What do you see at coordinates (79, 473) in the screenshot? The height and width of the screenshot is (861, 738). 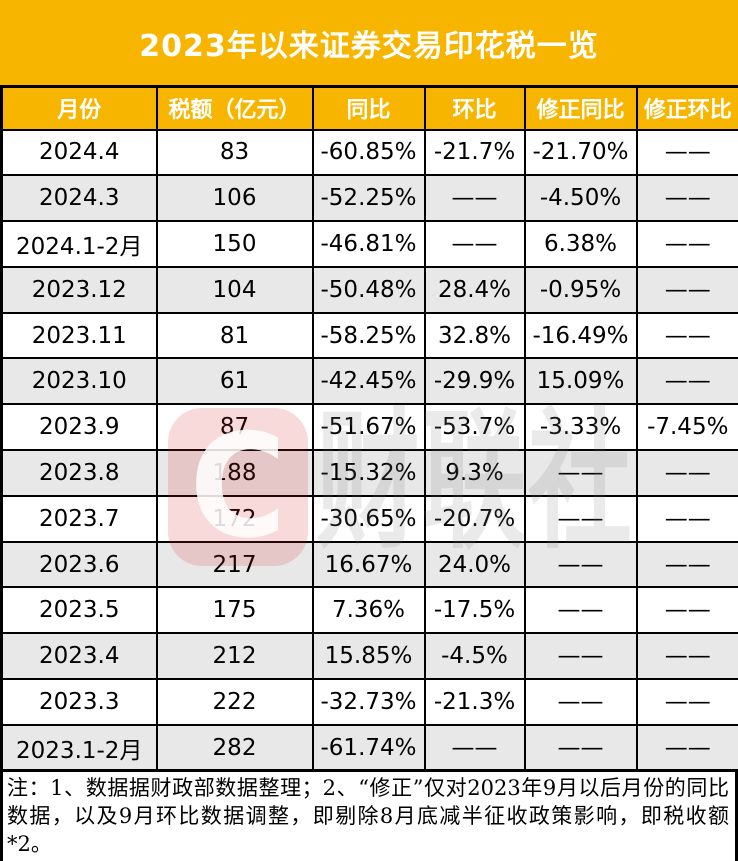 I see `table-cell: 2023.8` at bounding box center [79, 473].